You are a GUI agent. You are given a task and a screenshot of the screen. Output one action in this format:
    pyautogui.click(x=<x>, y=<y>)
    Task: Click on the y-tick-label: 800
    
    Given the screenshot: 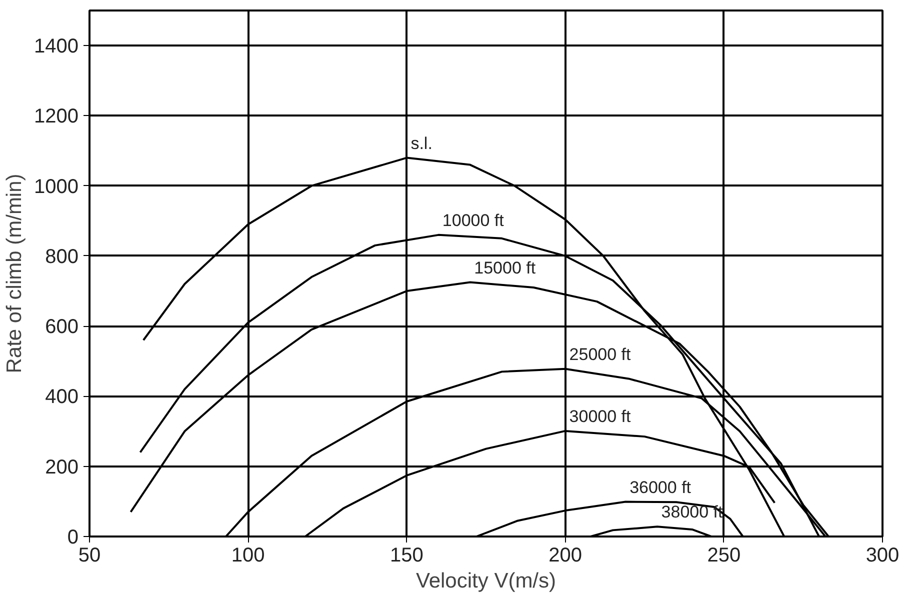 What is the action you would take?
    pyautogui.click(x=62, y=257)
    